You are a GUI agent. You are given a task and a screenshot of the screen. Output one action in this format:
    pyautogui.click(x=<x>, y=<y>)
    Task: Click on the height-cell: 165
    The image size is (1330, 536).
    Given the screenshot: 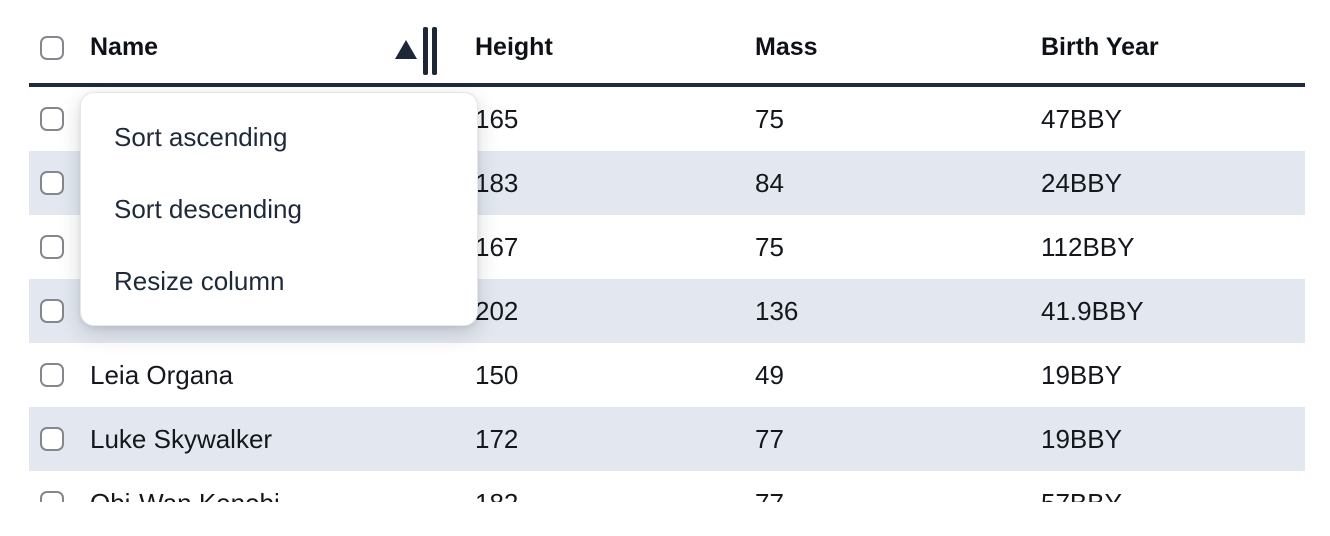 What is the action you would take?
    pyautogui.click(x=497, y=118)
    